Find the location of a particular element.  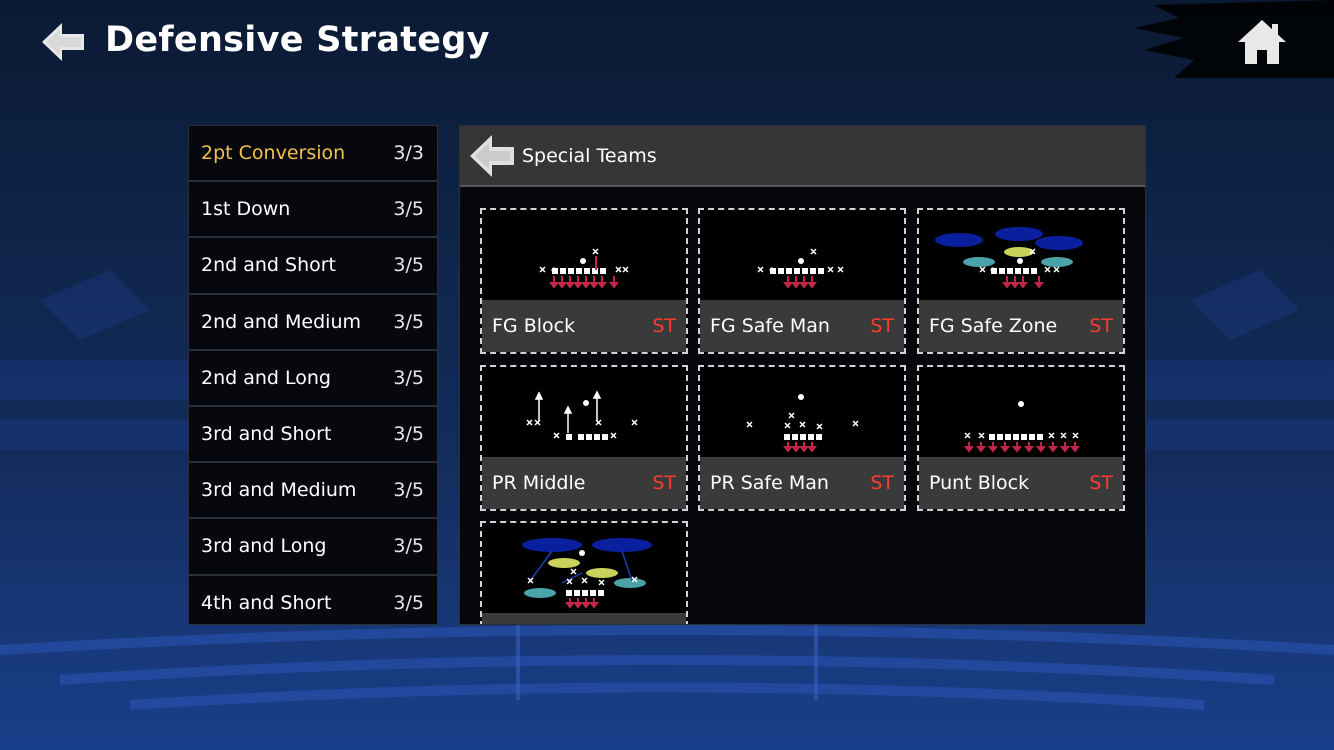

situation-item: 3rd and Medium 3/5 is located at coordinates (313, 491).